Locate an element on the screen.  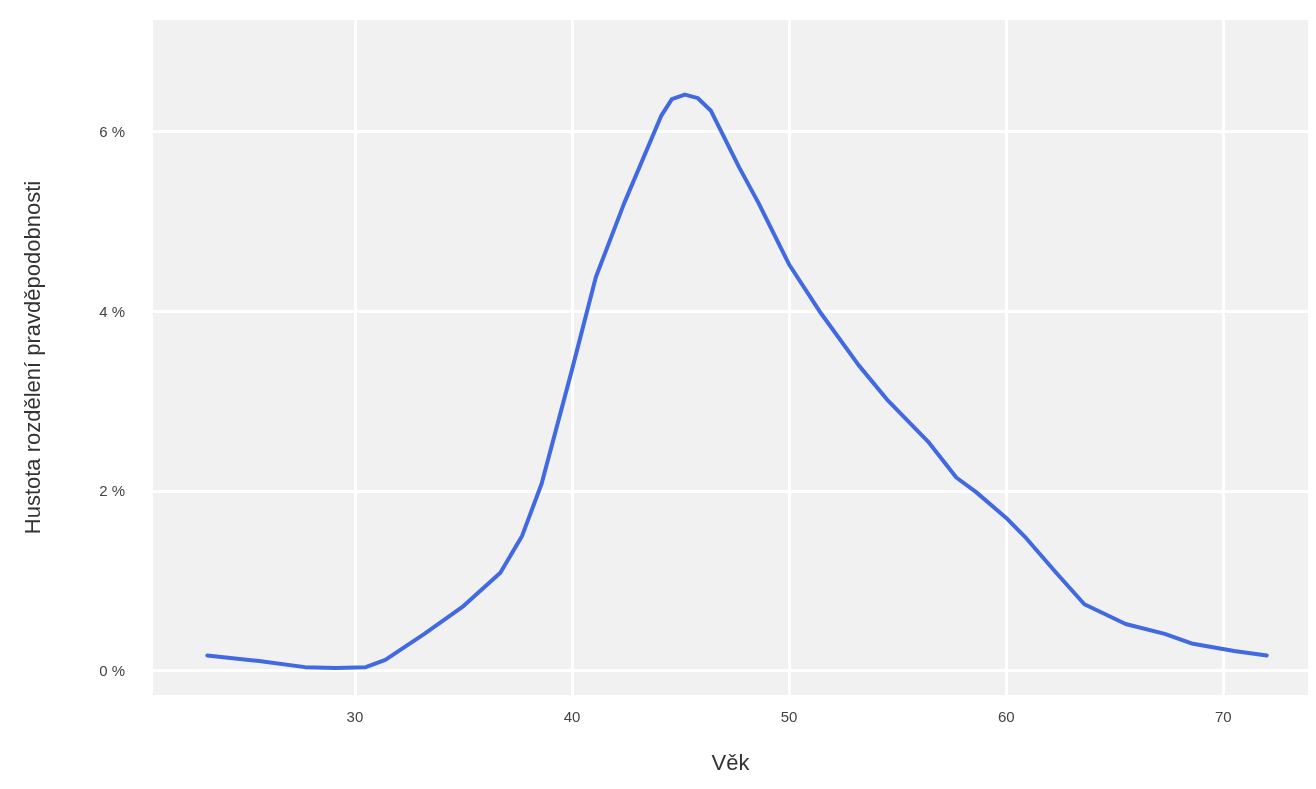
y-tick-label: 0 % is located at coordinates (112, 671).